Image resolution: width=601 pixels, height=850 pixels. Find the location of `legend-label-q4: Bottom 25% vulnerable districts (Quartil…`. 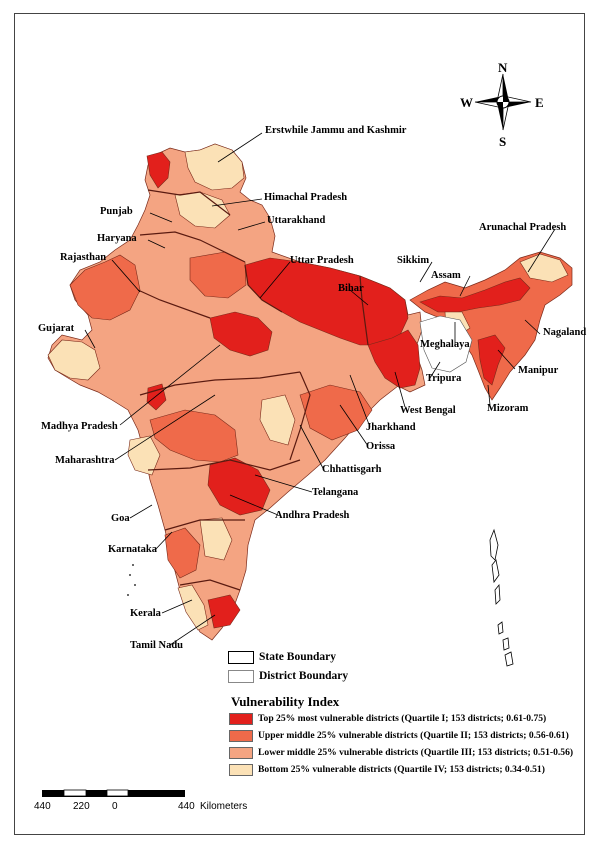

legend-label-q4: Bottom 25% vulnerable districts (Quartil… is located at coordinates (401, 769).